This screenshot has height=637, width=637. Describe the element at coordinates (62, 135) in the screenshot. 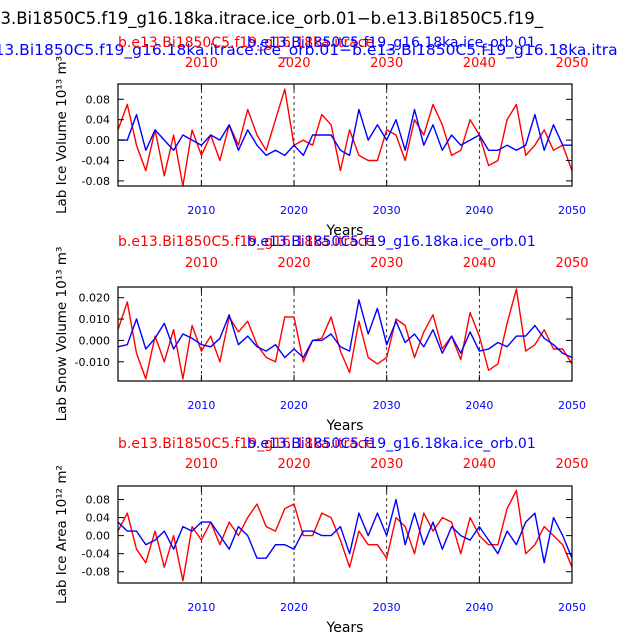

I see `y-axis-title: Lab Ice Volume 10¹³ m³` at that location.